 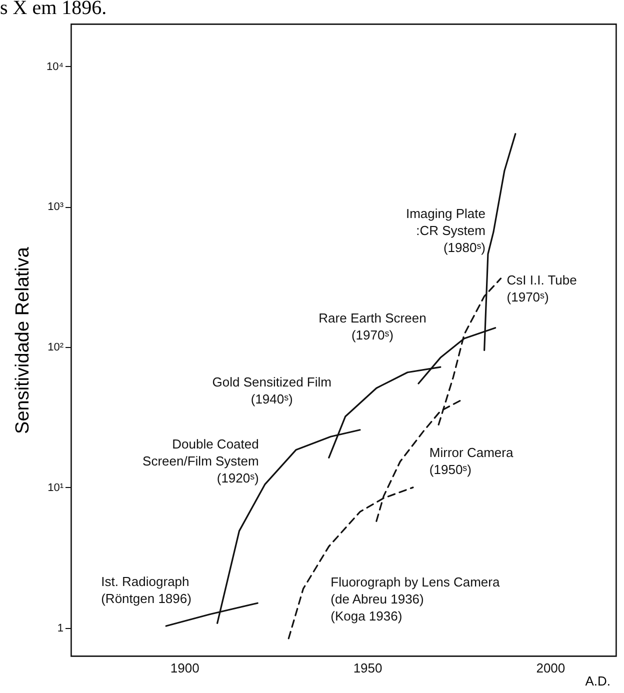 I want to click on y-tick-label: 1, so click(x=60, y=628).